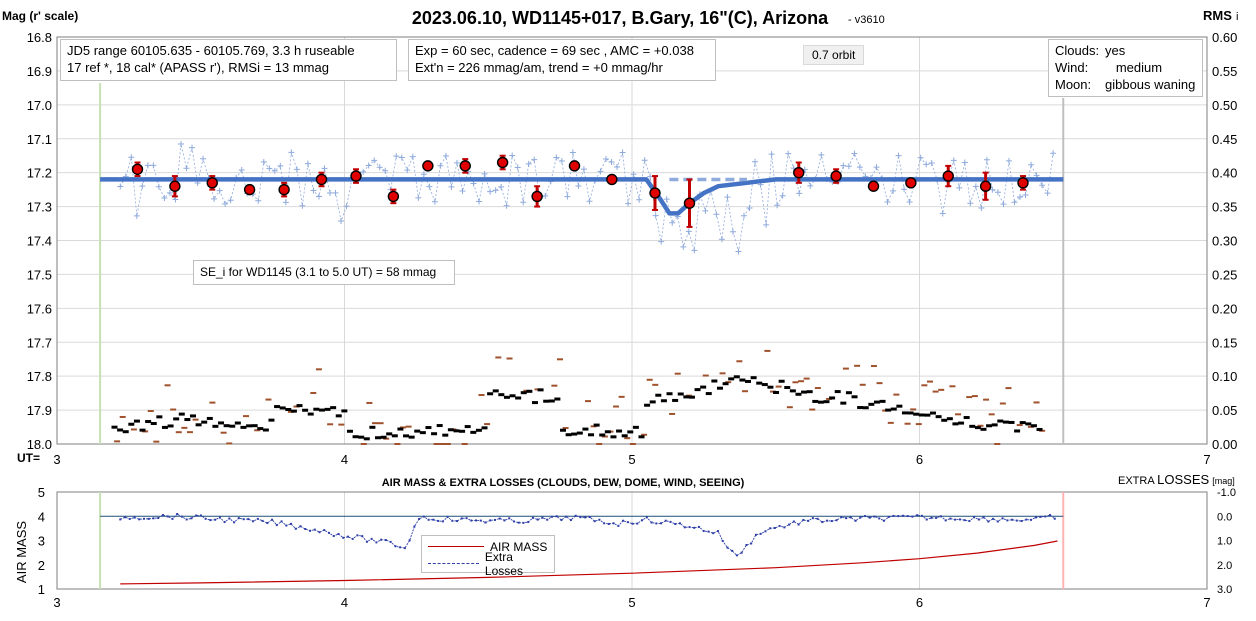  Describe the element at coordinates (1072, 67) in the screenshot. I see `conditions-key: Wind:` at that location.